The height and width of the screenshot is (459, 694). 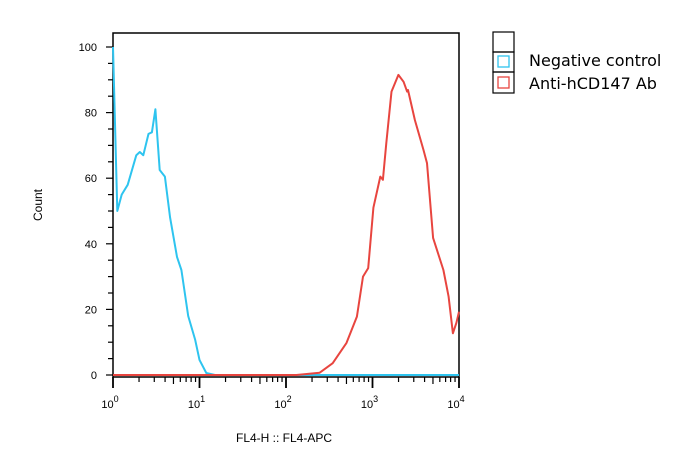 What do you see at coordinates (38, 204) in the screenshot?
I see `y-axis-label: Count` at bounding box center [38, 204].